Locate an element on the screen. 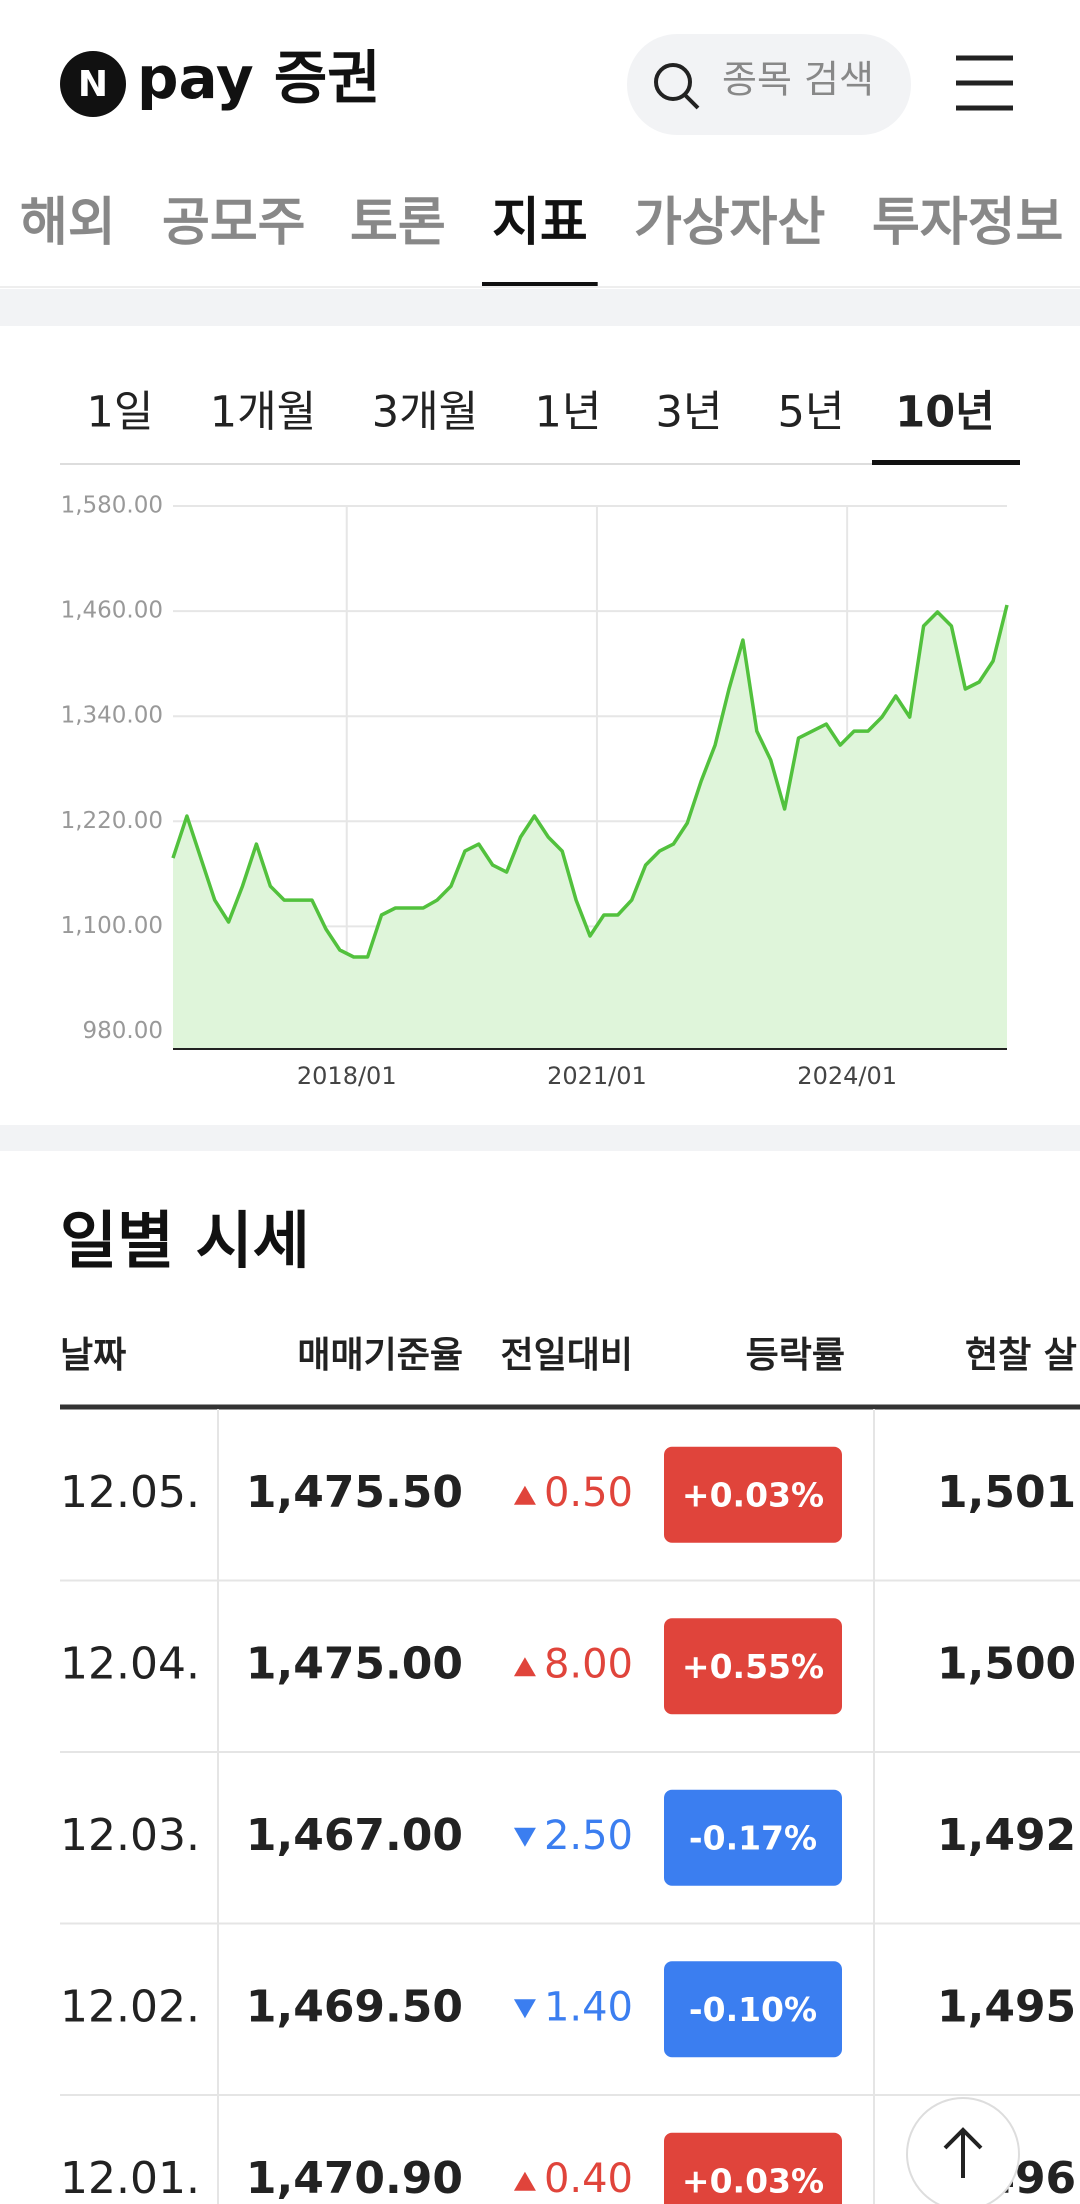 The width and height of the screenshot is (1080, 2204). y-tick-label: 1,580.00 is located at coordinates (112, 506).